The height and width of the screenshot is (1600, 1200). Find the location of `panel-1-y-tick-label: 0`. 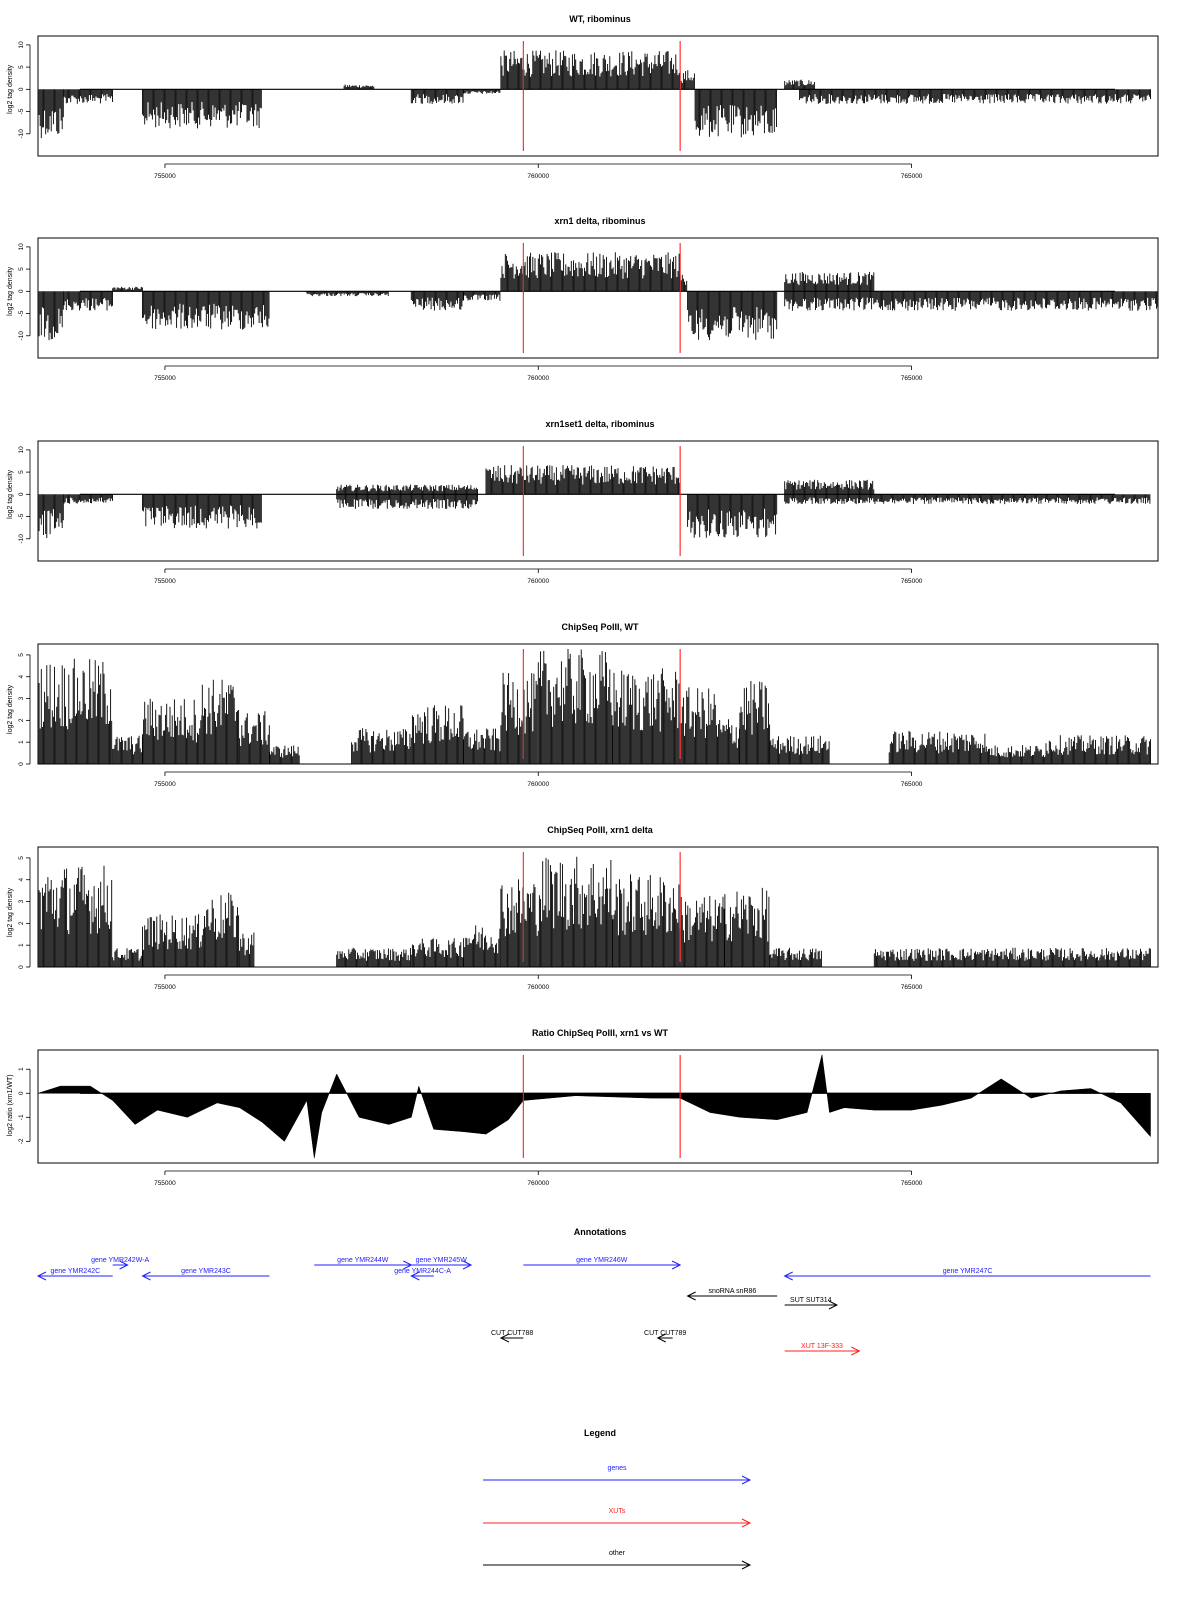

panel-1-y-tick-label: 0 is located at coordinates (21, 291).